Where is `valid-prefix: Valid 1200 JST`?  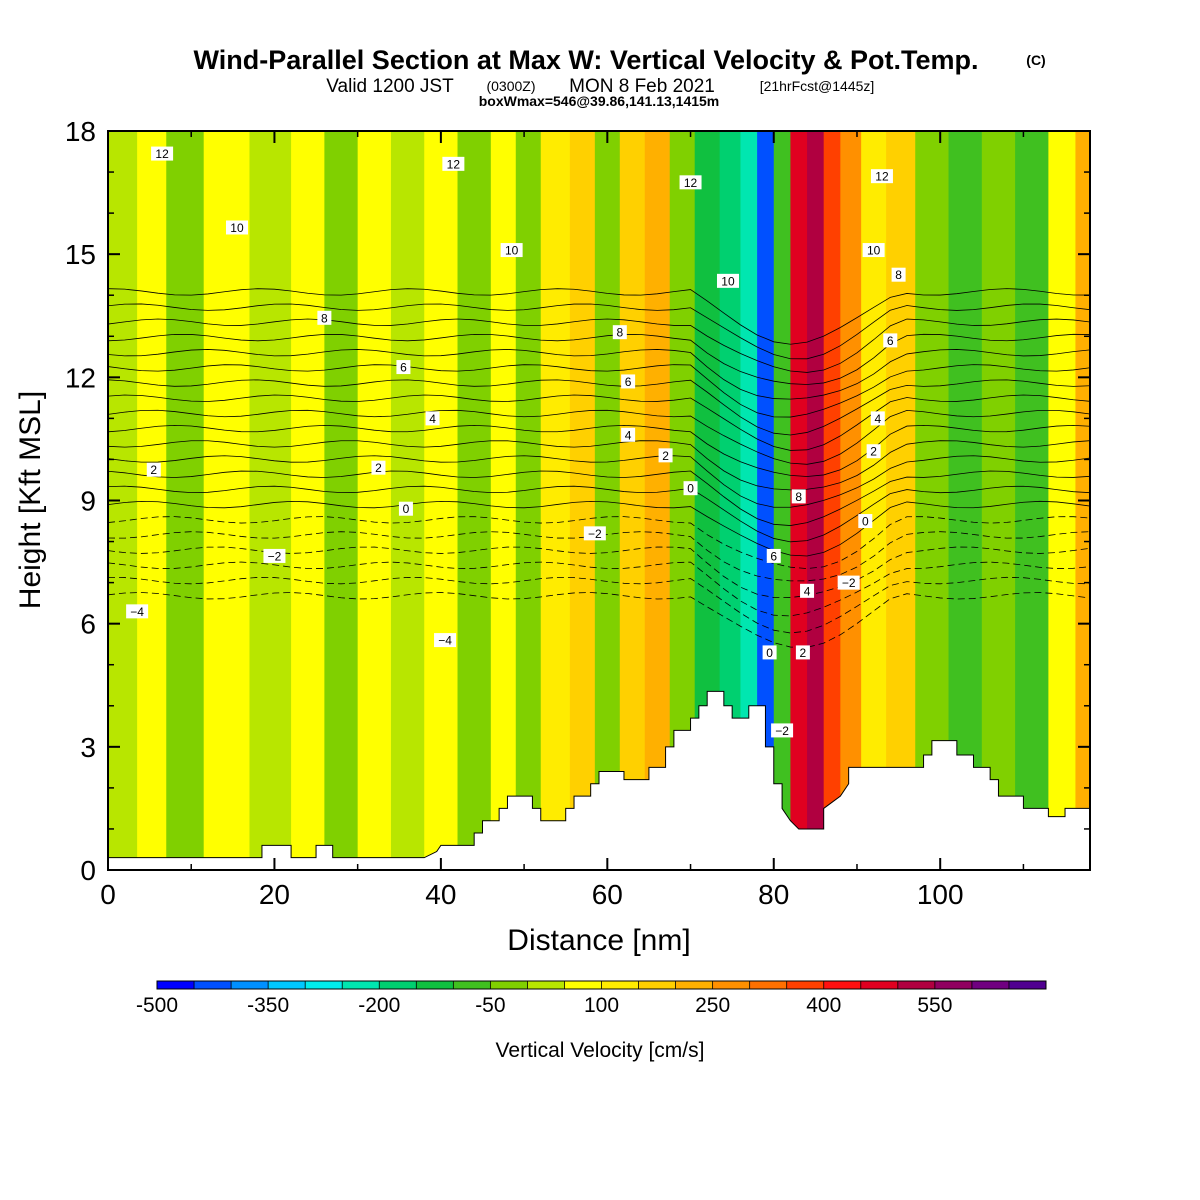 valid-prefix: Valid 1200 JST is located at coordinates (390, 86).